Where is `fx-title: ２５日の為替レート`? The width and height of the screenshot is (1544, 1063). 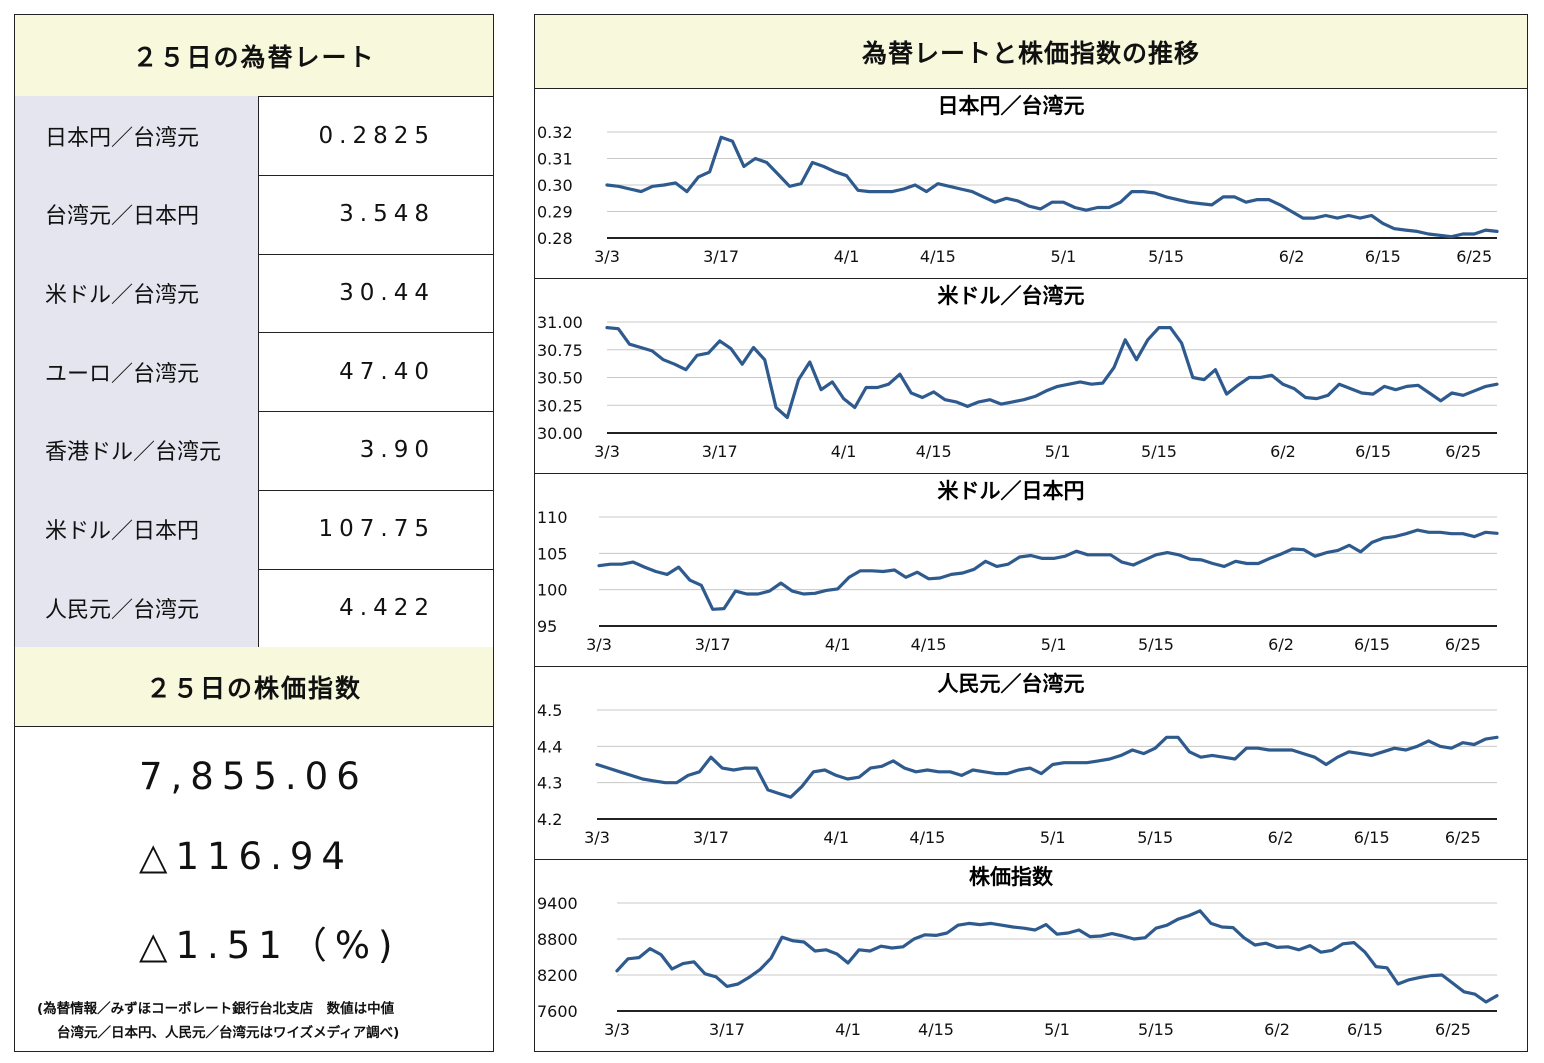
fx-title: ２５日の為替レート is located at coordinates (254, 56).